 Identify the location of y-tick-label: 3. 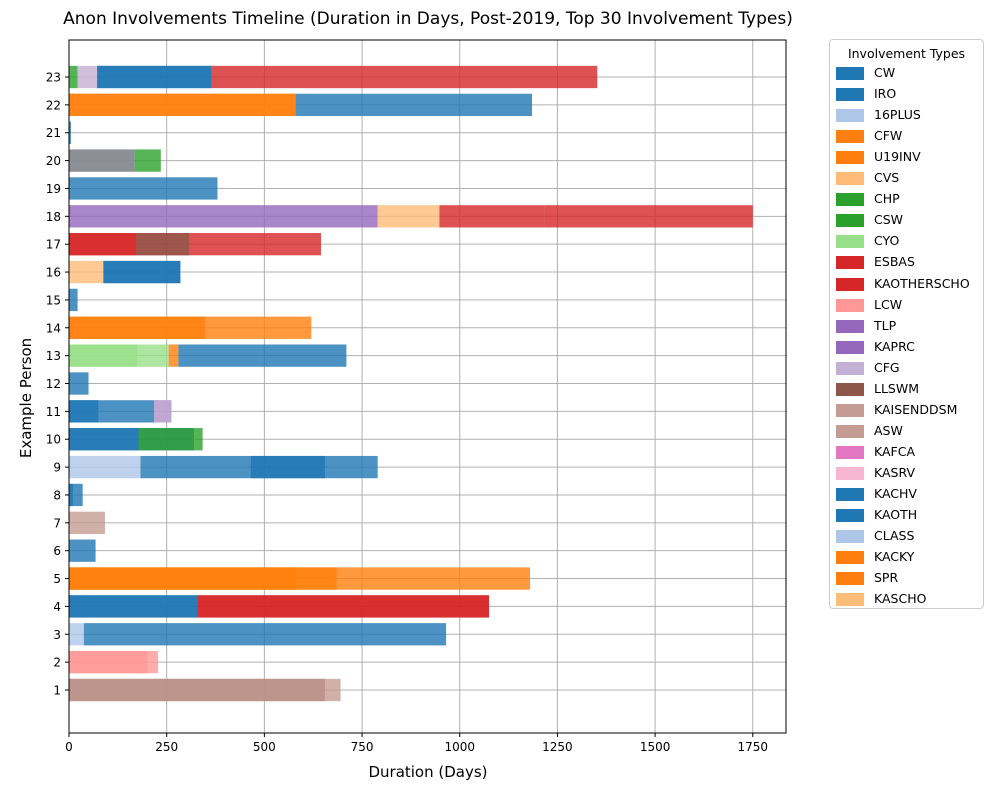
(57, 635).